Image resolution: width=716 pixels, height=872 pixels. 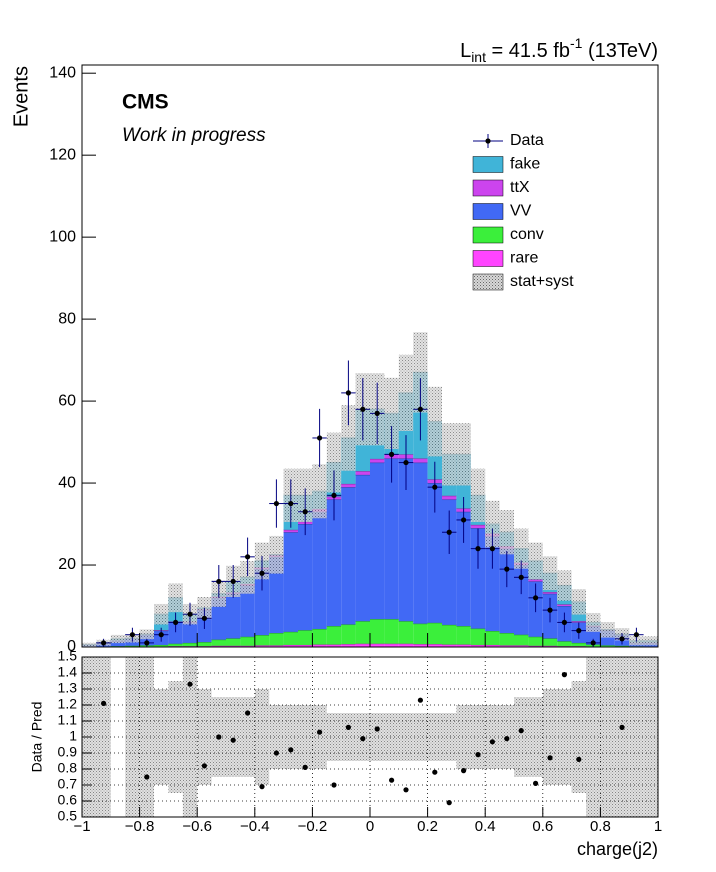 I want to click on ratio-area, so click(x=370, y=737).